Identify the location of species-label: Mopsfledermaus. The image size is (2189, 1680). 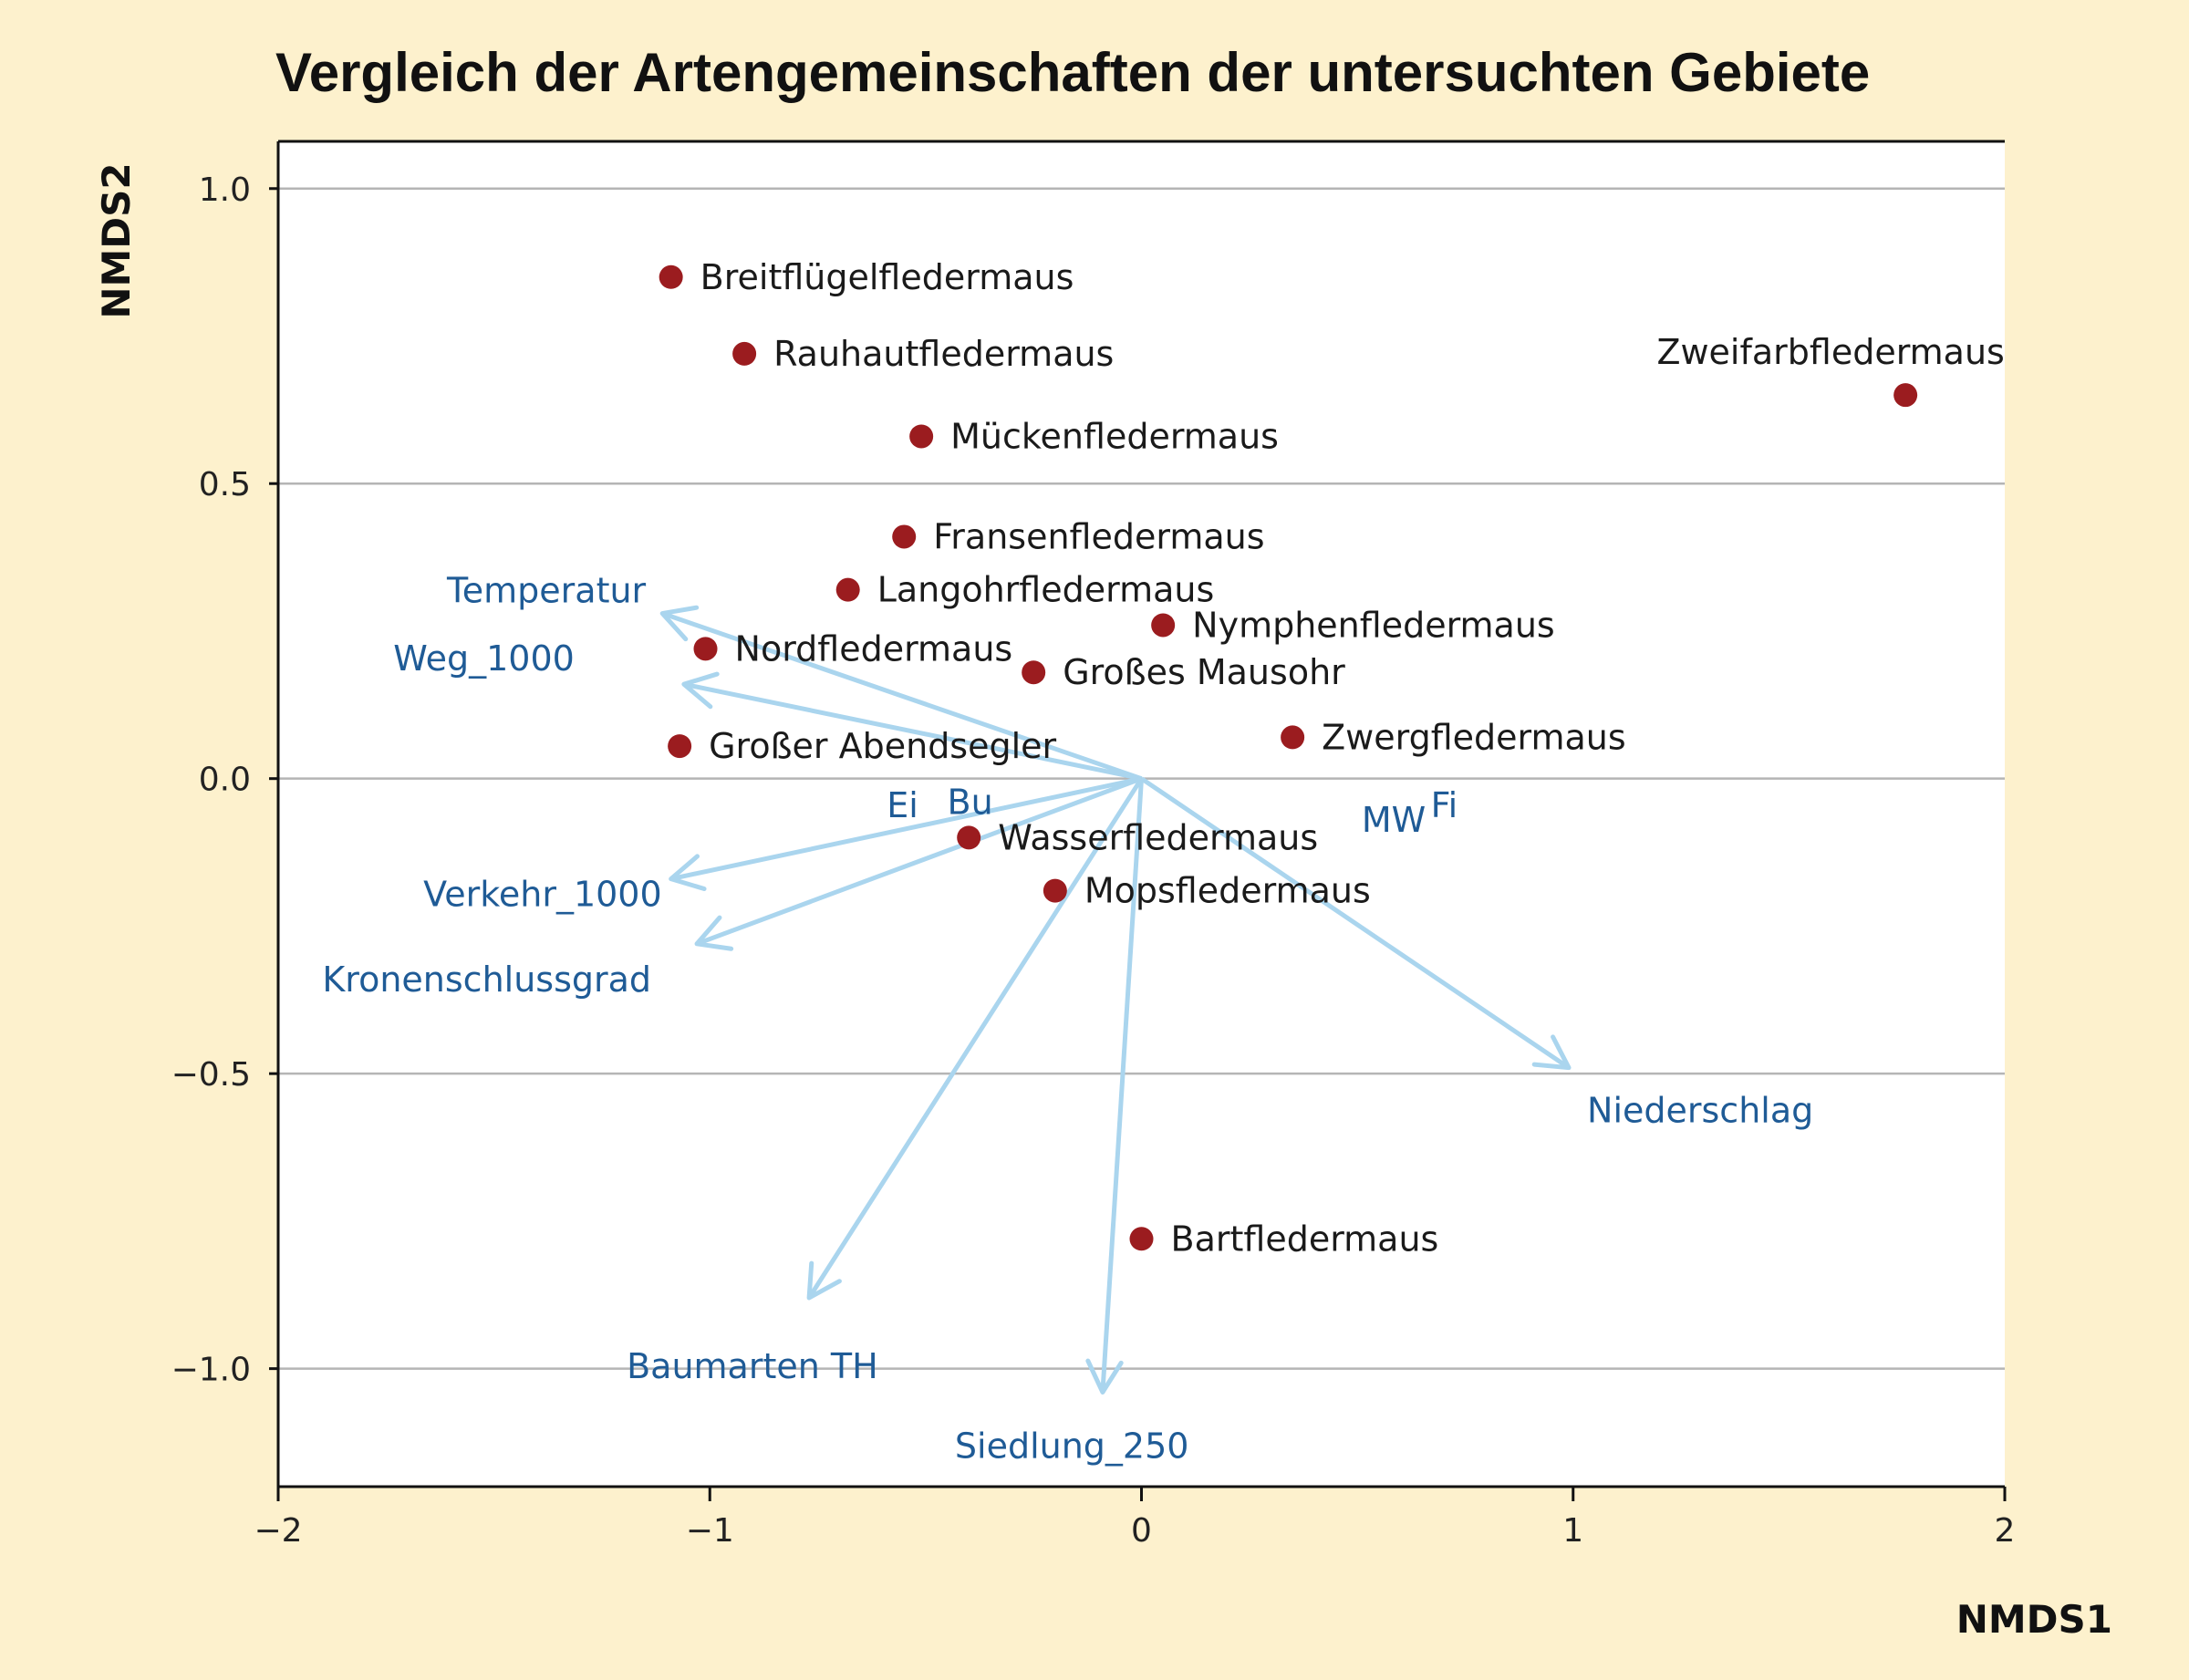
(1227, 891).